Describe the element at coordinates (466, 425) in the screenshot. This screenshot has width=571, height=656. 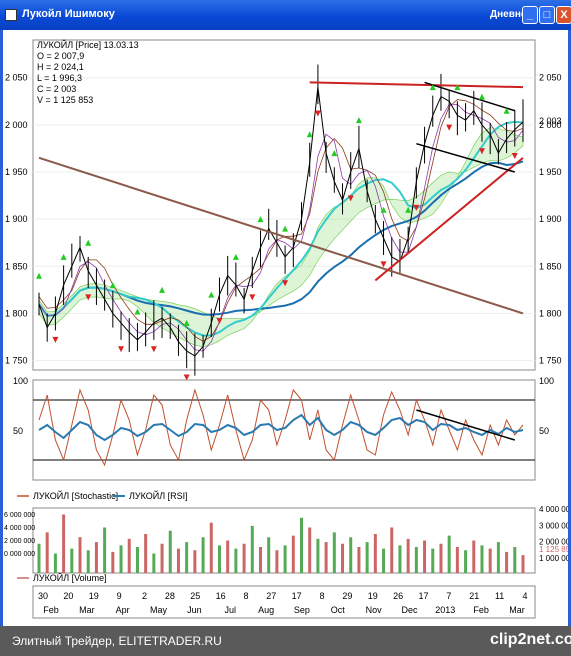
I see `oscillator-trendline` at that location.